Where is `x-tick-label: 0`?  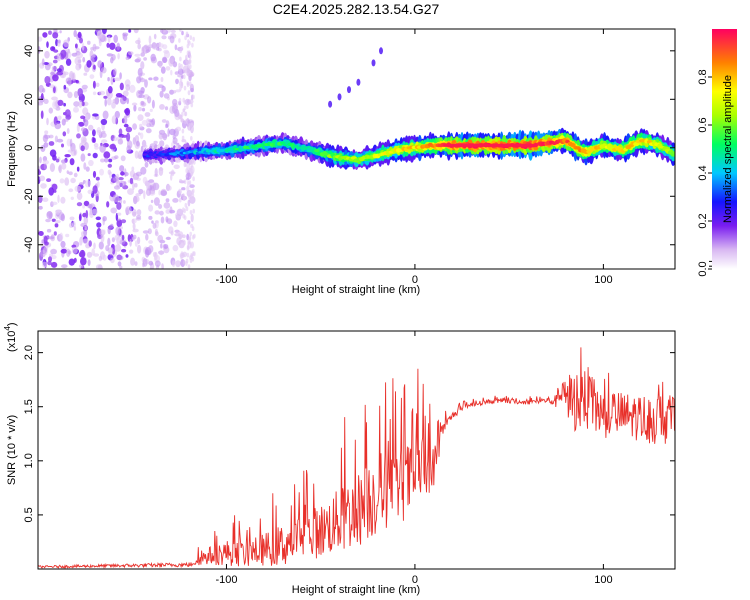 x-tick-label: 0 is located at coordinates (415, 280).